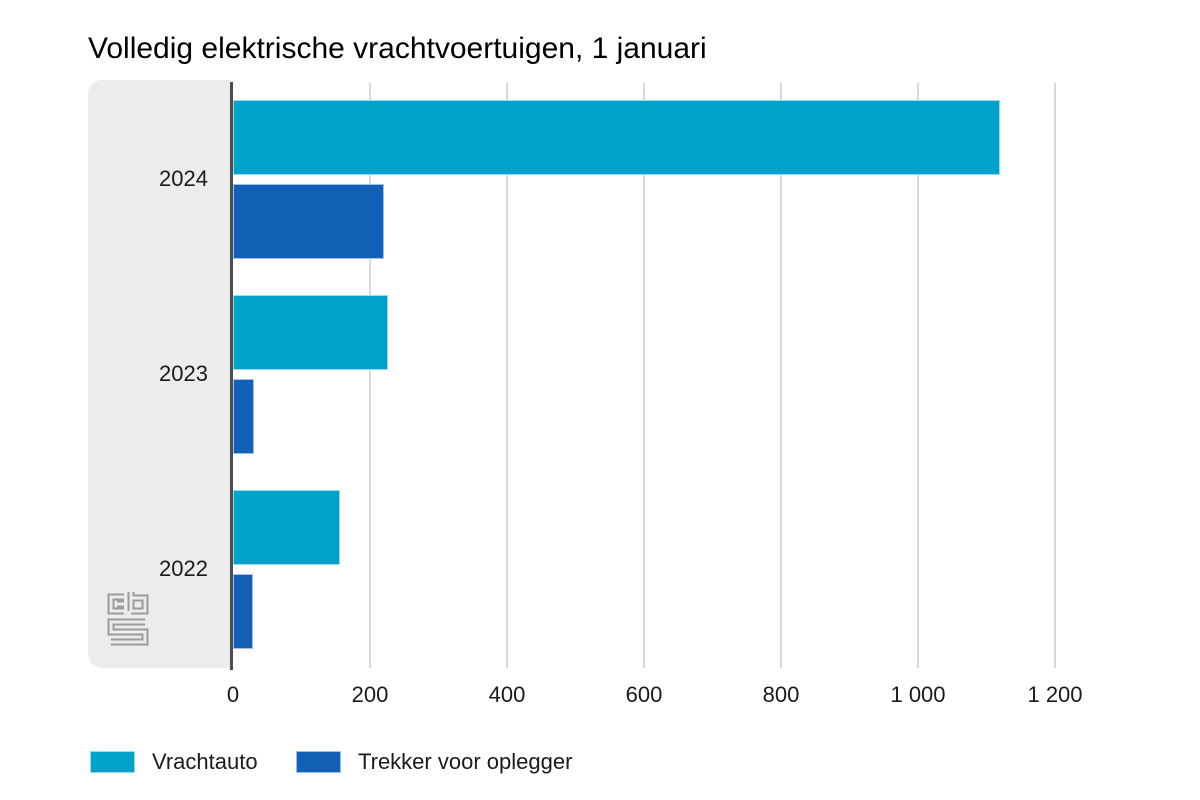 The image size is (1200, 800). I want to click on legend-item-trekker: Trekker voor oplegger, so click(434, 762).